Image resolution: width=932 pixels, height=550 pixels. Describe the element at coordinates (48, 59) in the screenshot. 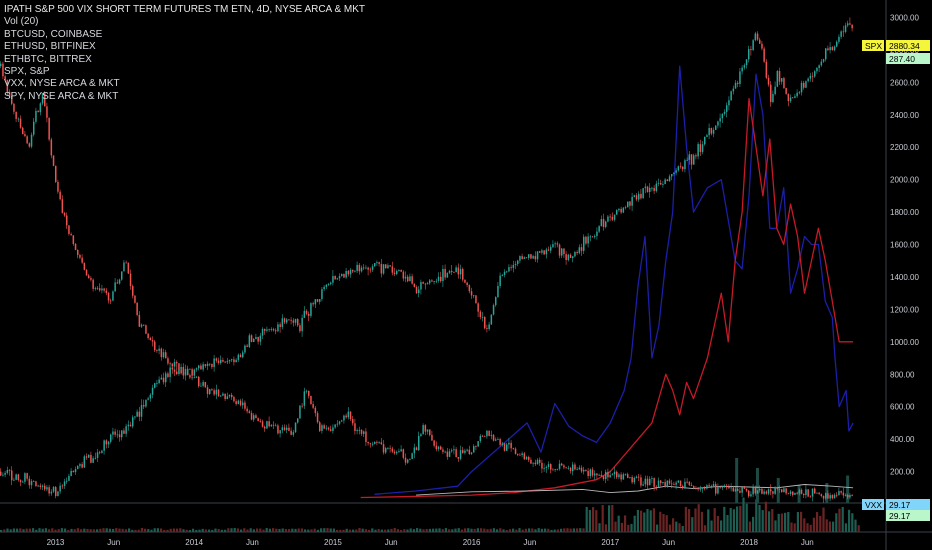

I see `legend-item-ethbtc: ETHBTC, BITTREX` at that location.